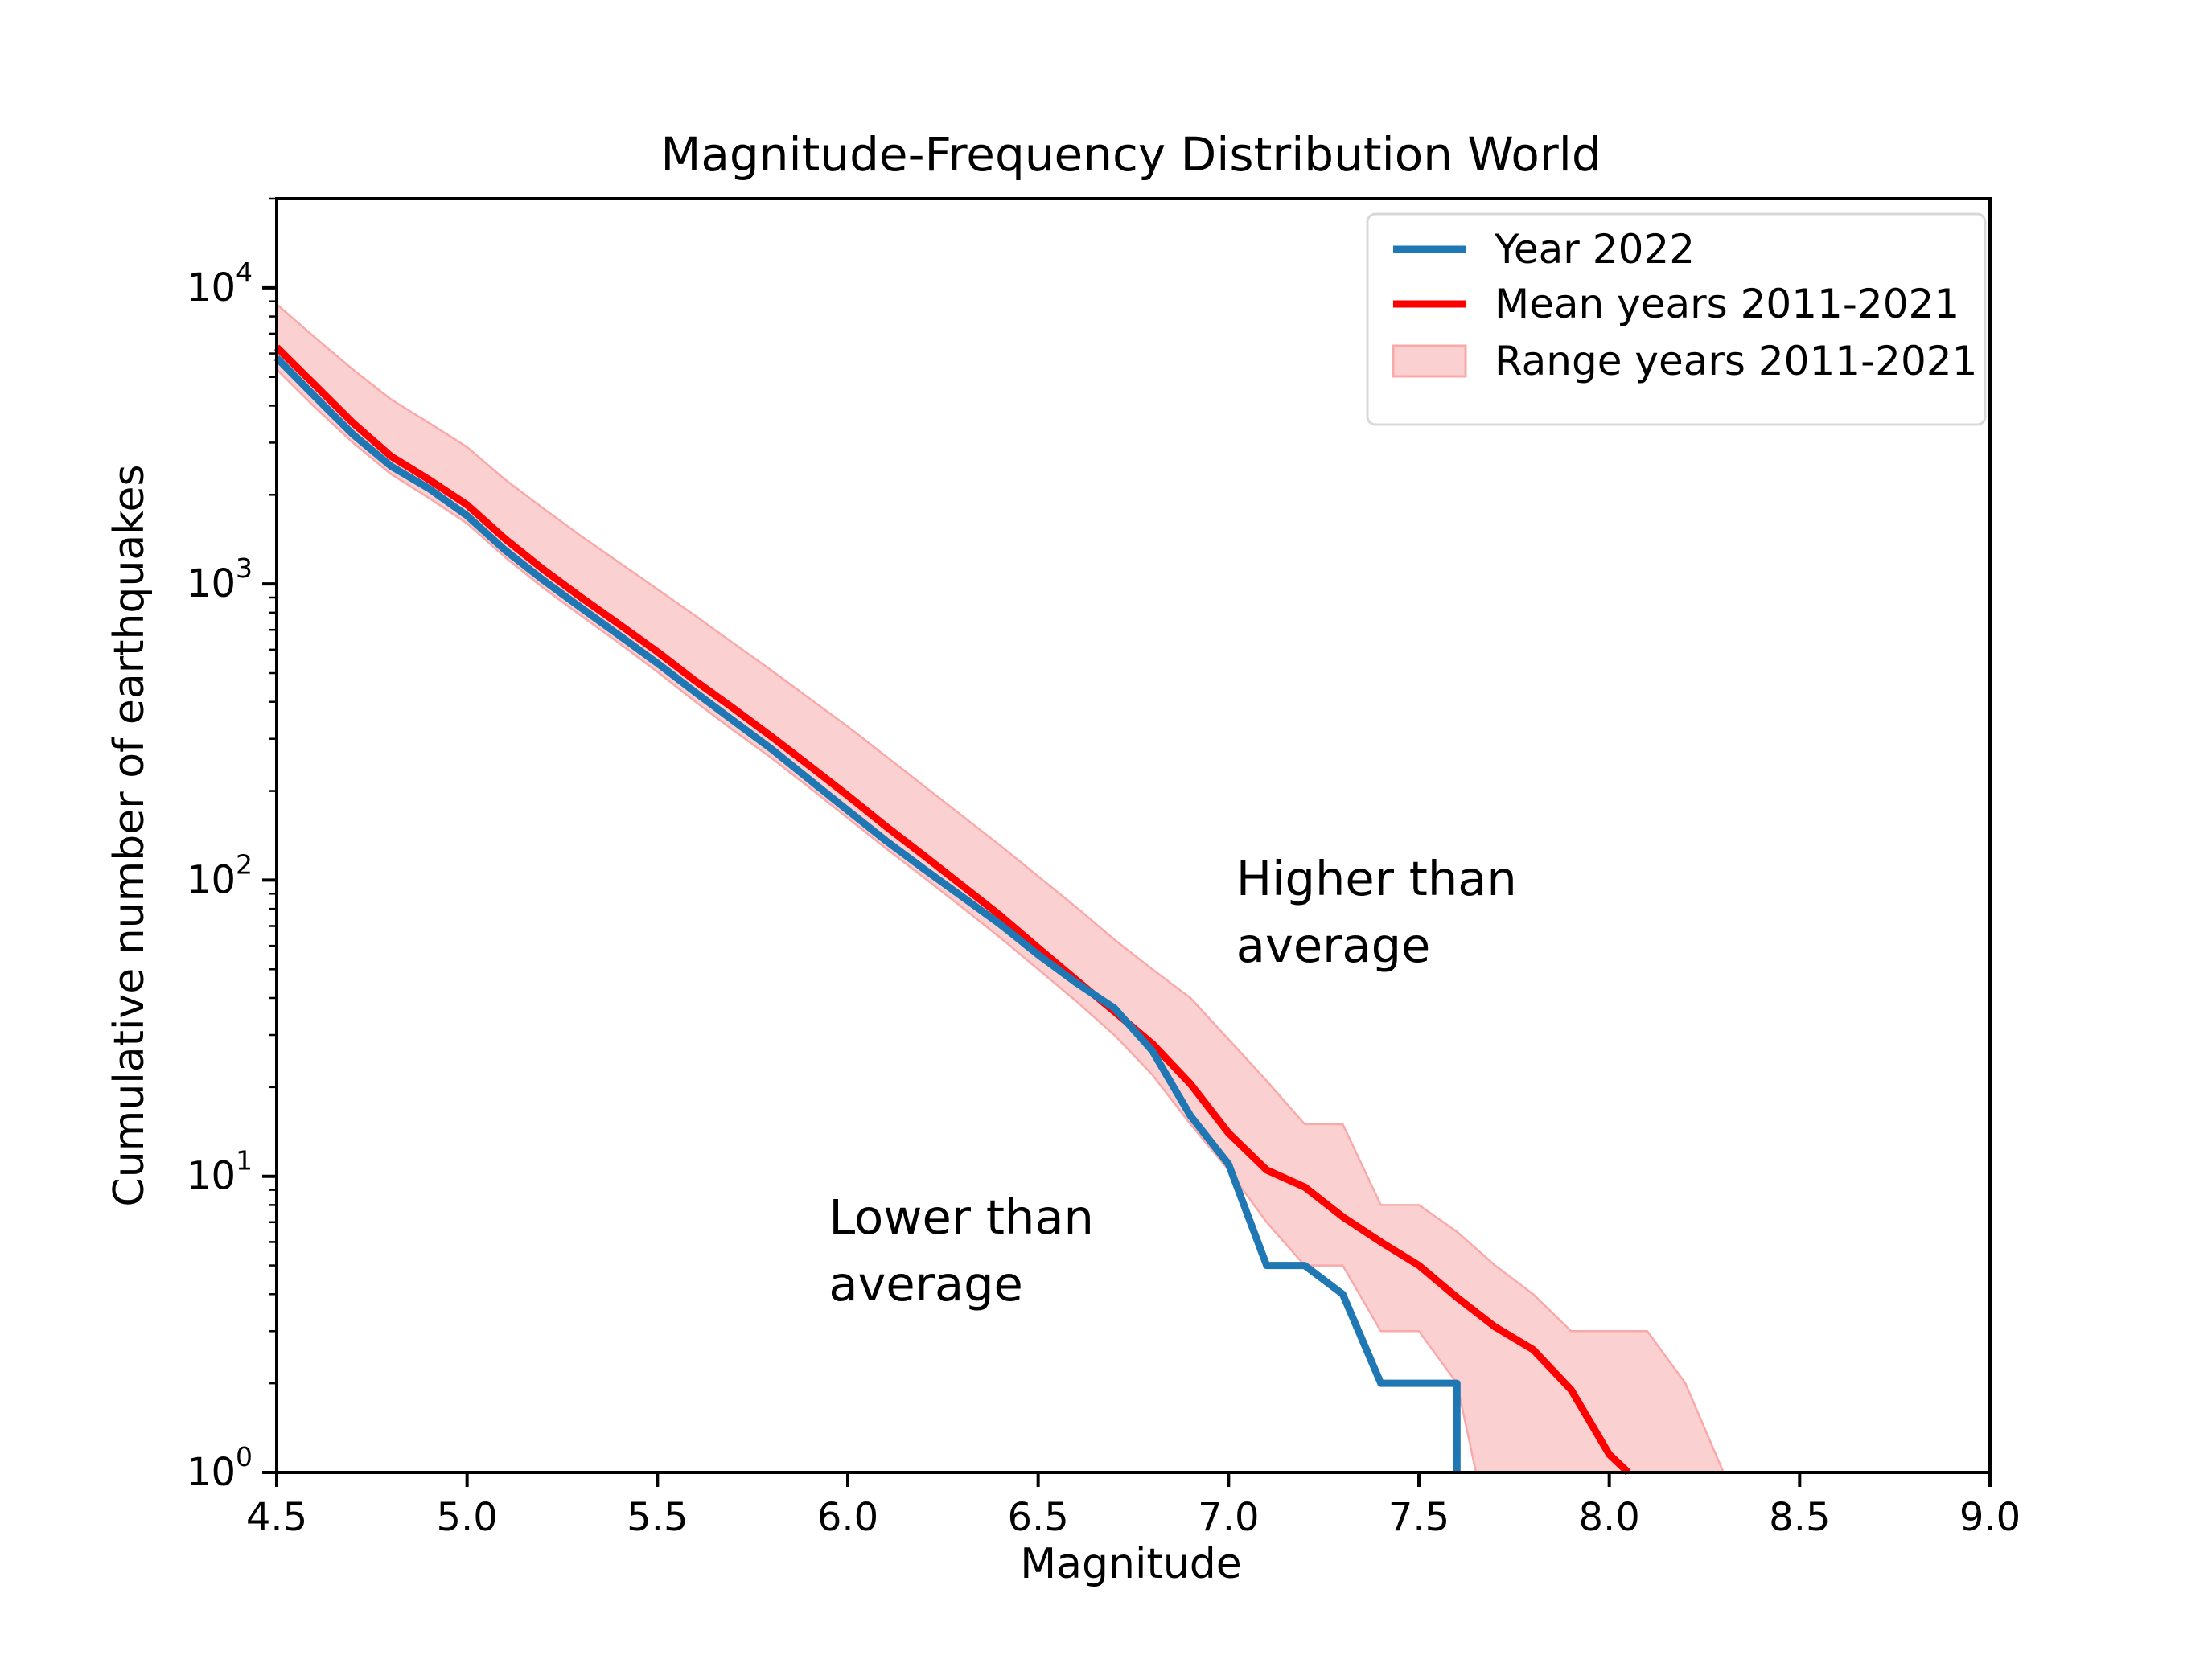 The width and height of the screenshot is (2212, 1655). I want to click on annotation-text: Higher than, so click(1376, 879).